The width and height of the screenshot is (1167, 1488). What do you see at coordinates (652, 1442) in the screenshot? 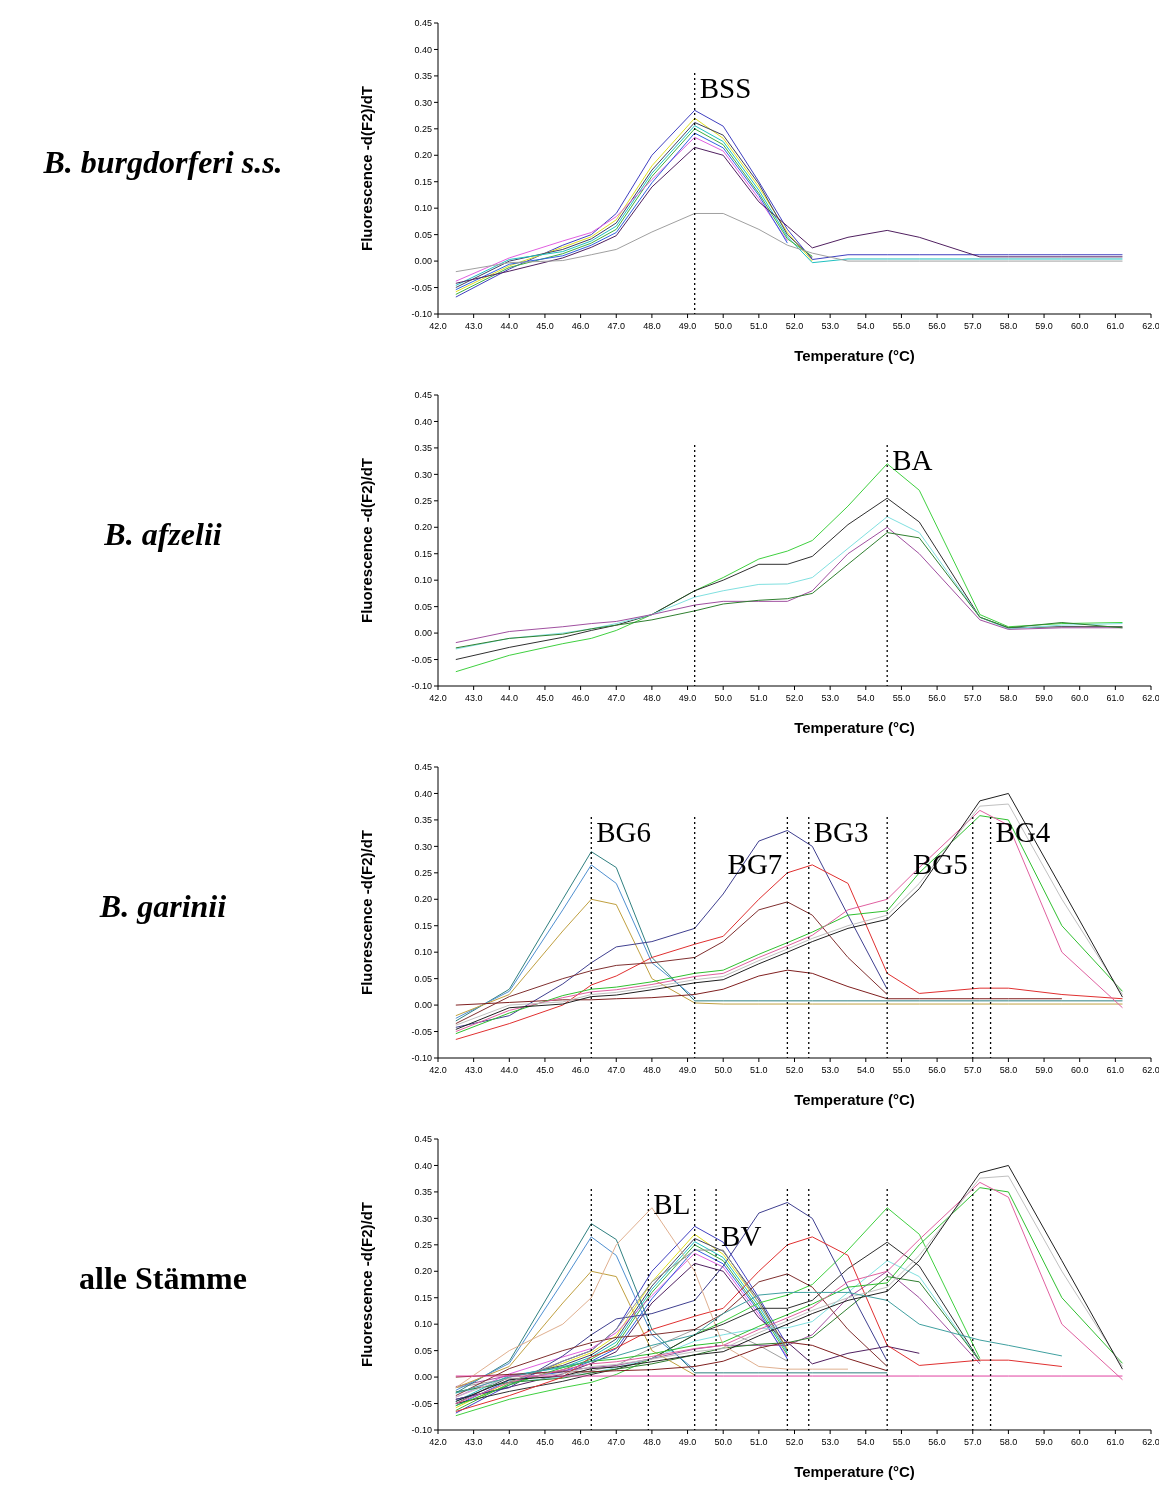
I see `x-tick-label: 48.0` at bounding box center [652, 1442].